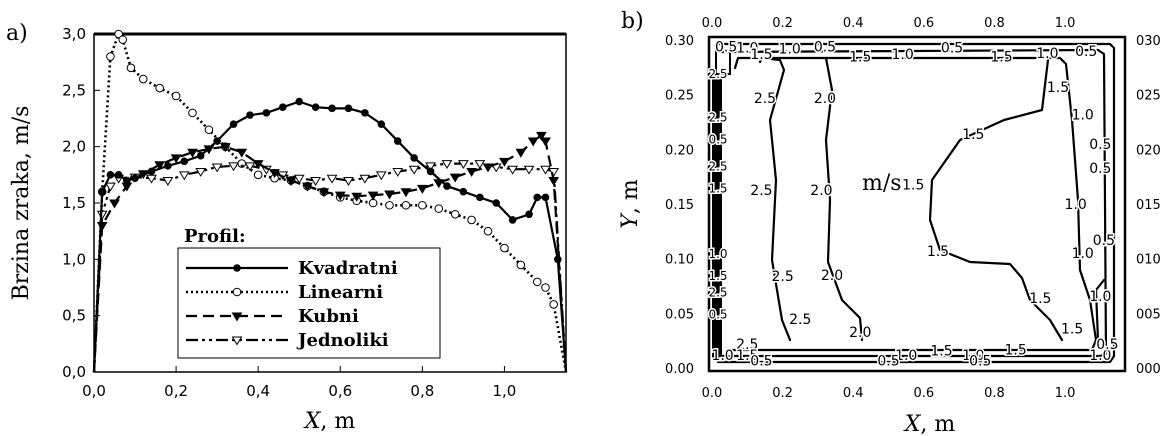  Describe the element at coordinates (679, 314) in the screenshot. I see `panel-b-y-tick-label: 0.05` at that location.